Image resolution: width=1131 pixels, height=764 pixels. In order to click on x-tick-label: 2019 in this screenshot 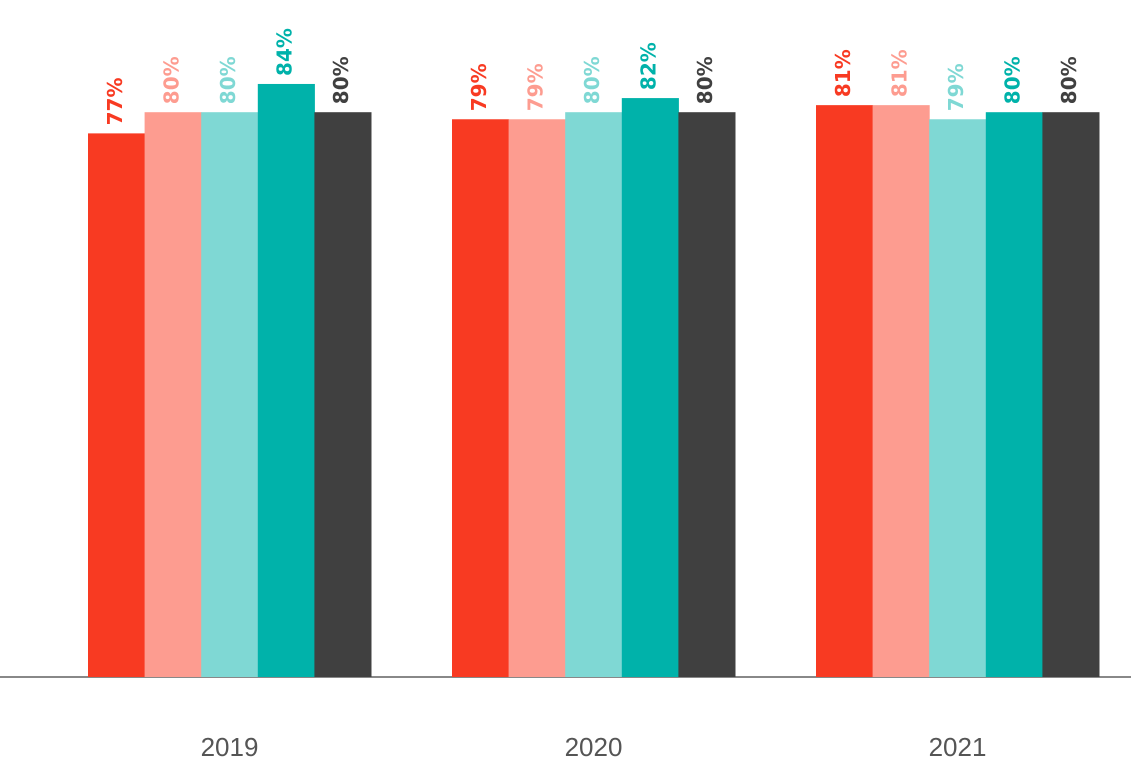, I will do `click(230, 747)`.